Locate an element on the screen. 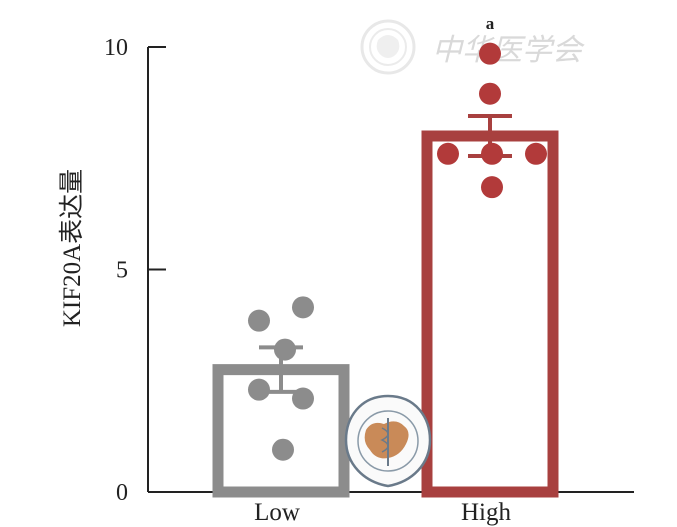 The height and width of the screenshot is (527, 677). y-axis-ticks: 0 5 10 is located at coordinates (135, 270).